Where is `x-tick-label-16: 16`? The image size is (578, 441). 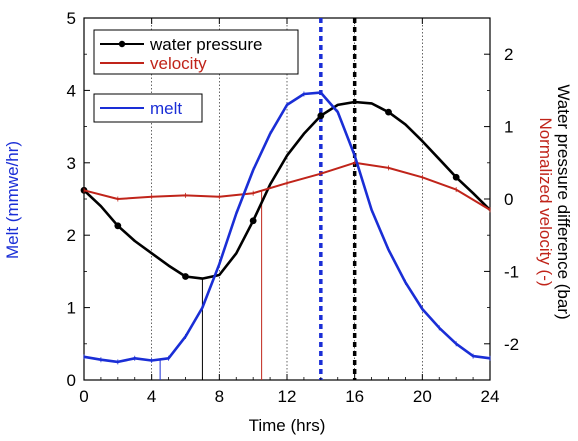
x-tick-label-16: 16 is located at coordinates (354, 396).